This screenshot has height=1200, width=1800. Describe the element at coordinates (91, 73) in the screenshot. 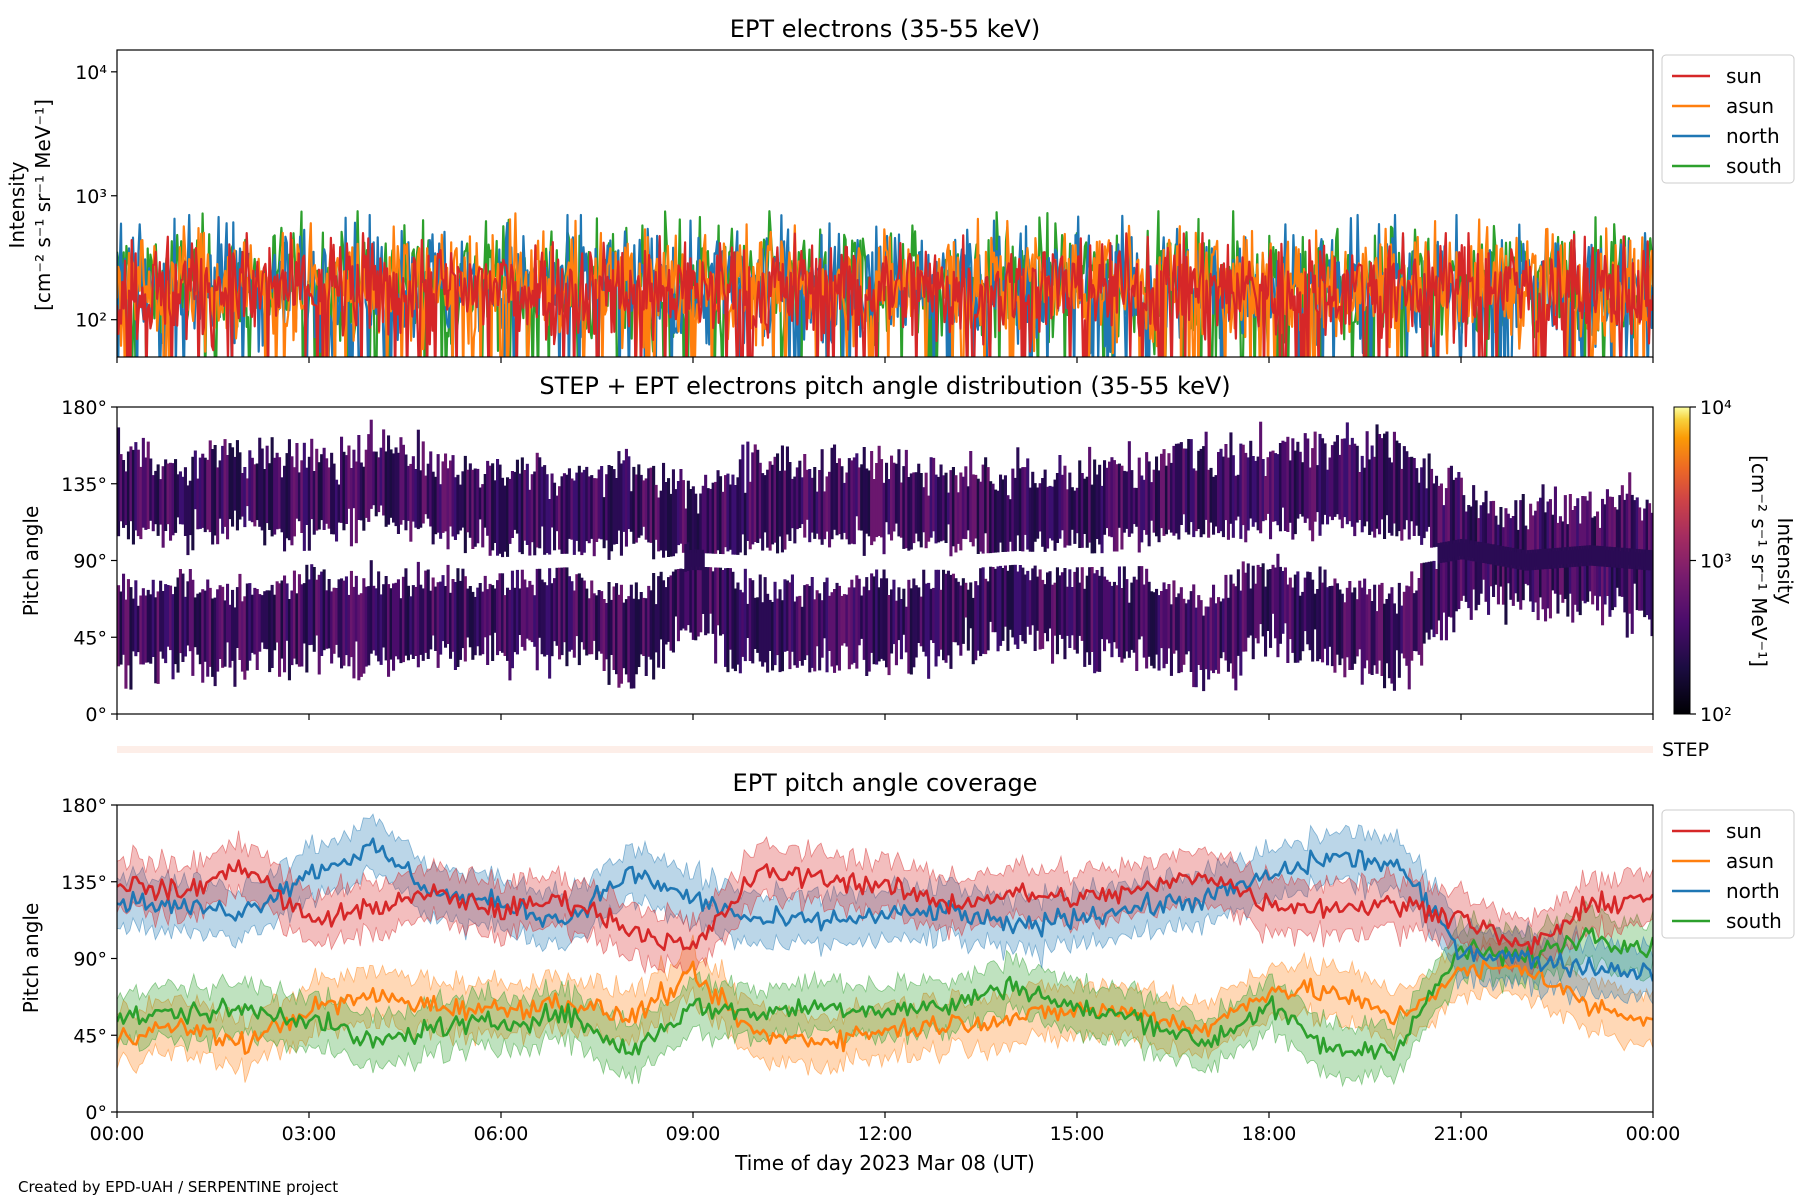

I see `y-tick-label: 10⁴` at that location.